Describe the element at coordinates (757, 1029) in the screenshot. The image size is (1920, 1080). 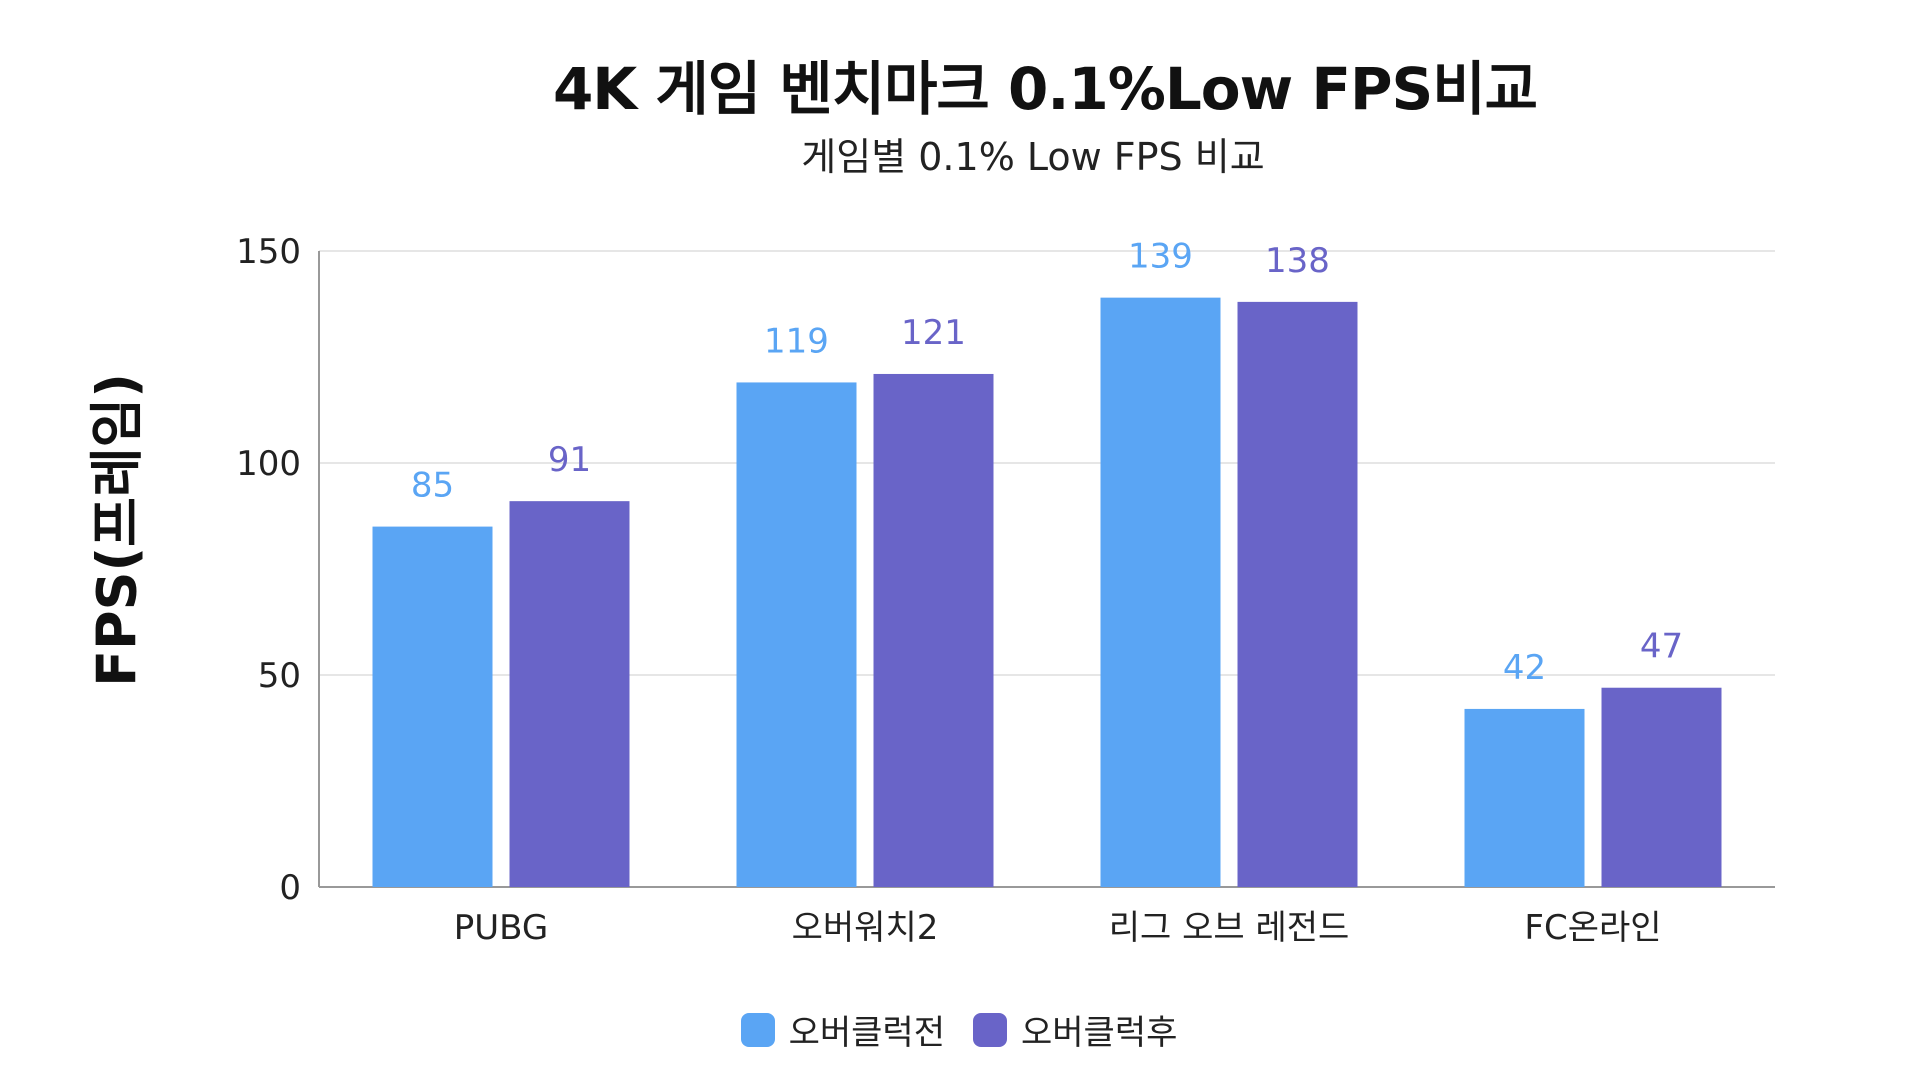
I see `legend-swatch-before` at that location.